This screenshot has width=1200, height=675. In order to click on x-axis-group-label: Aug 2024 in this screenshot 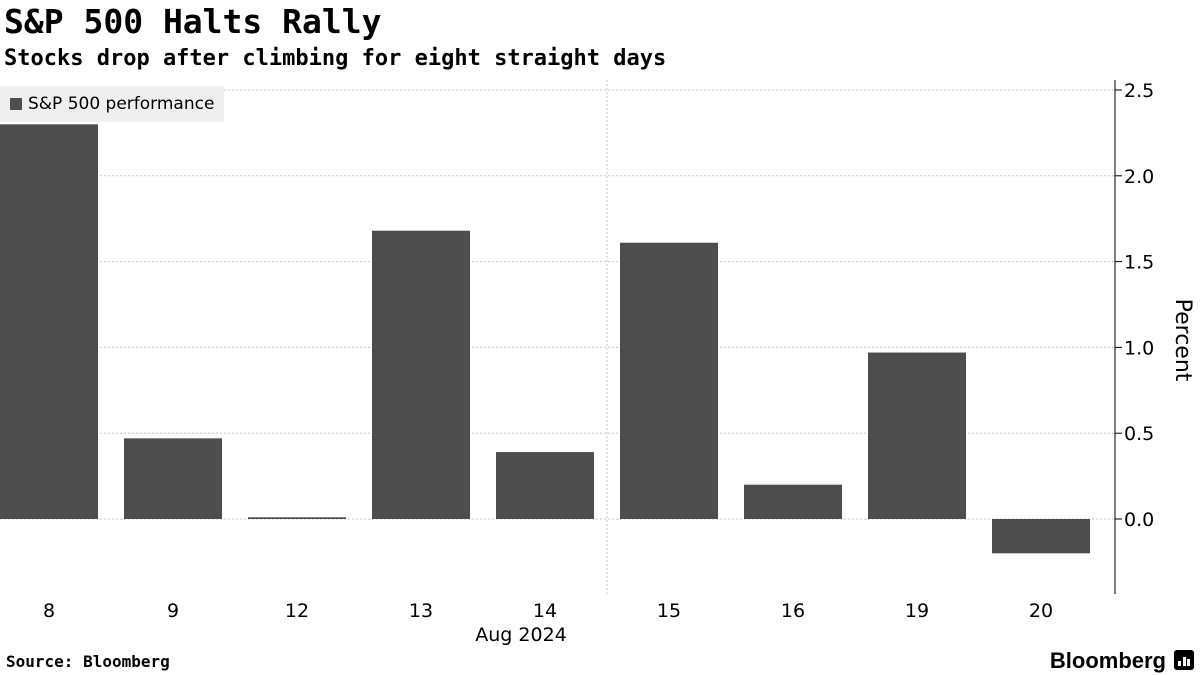, I will do `click(521, 635)`.